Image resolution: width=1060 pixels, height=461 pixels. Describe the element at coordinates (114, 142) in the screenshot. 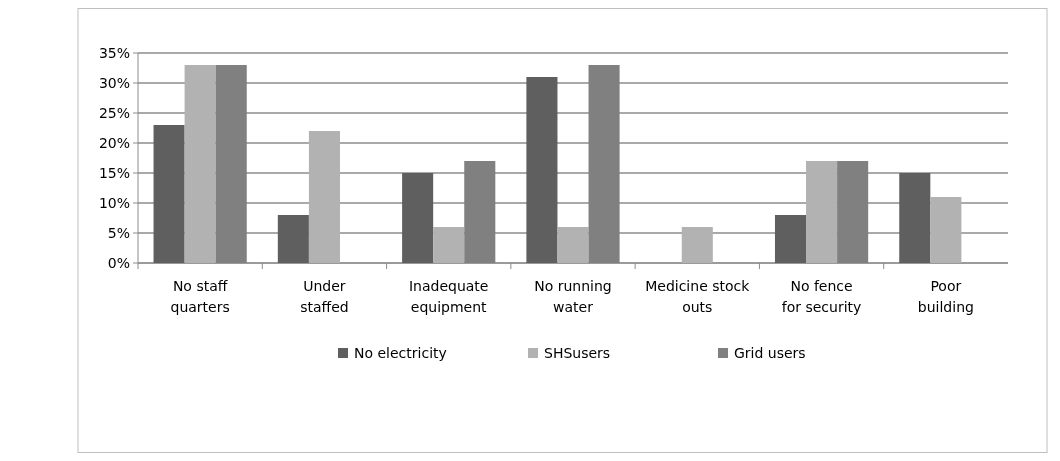

I see `y-tick-label: 20%` at that location.